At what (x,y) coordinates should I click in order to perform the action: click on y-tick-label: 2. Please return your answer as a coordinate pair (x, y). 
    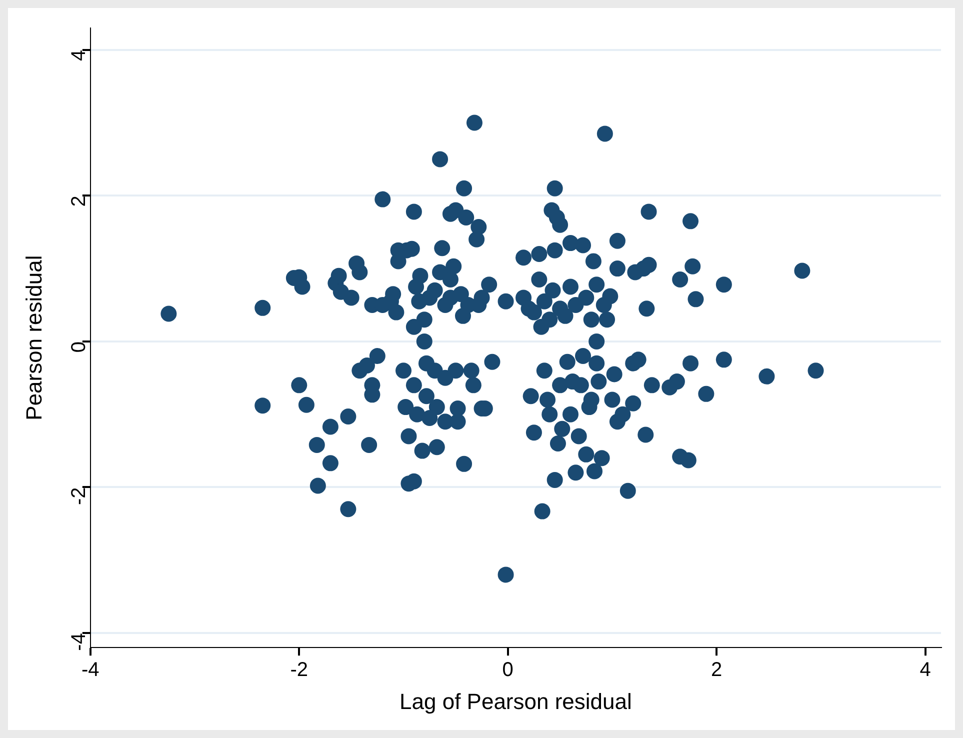
    Looking at the image, I should click on (79, 201).